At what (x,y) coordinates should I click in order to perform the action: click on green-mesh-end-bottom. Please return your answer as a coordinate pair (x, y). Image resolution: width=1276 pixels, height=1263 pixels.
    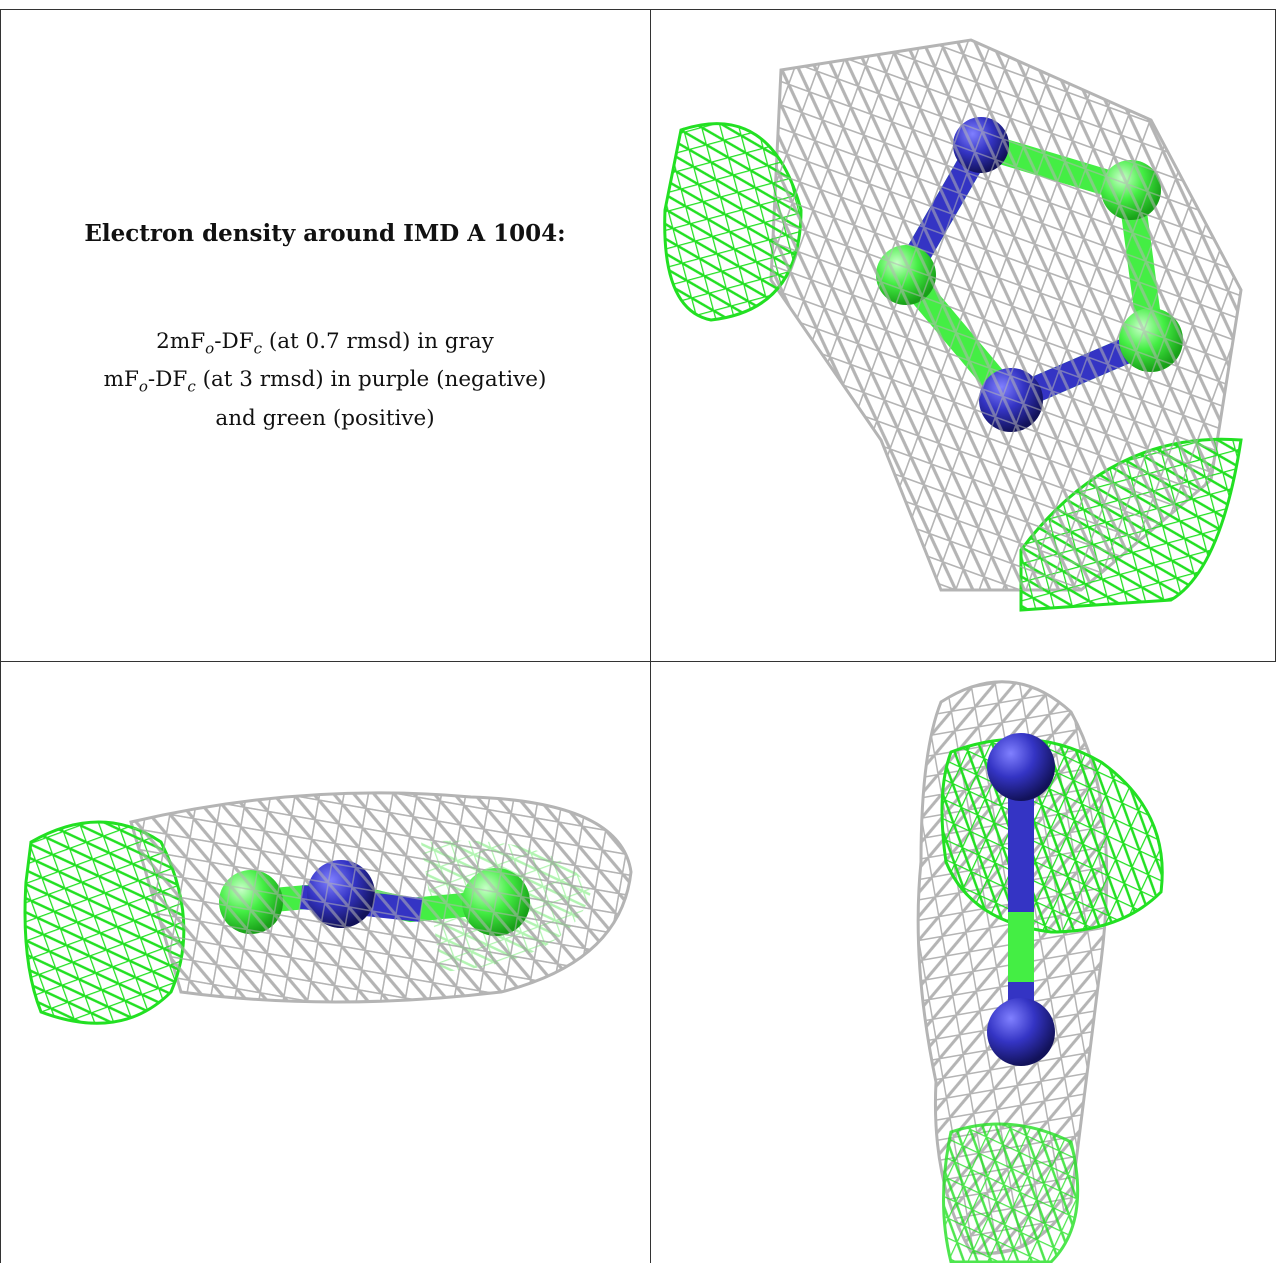
    Looking at the image, I should click on (1011, 1192).